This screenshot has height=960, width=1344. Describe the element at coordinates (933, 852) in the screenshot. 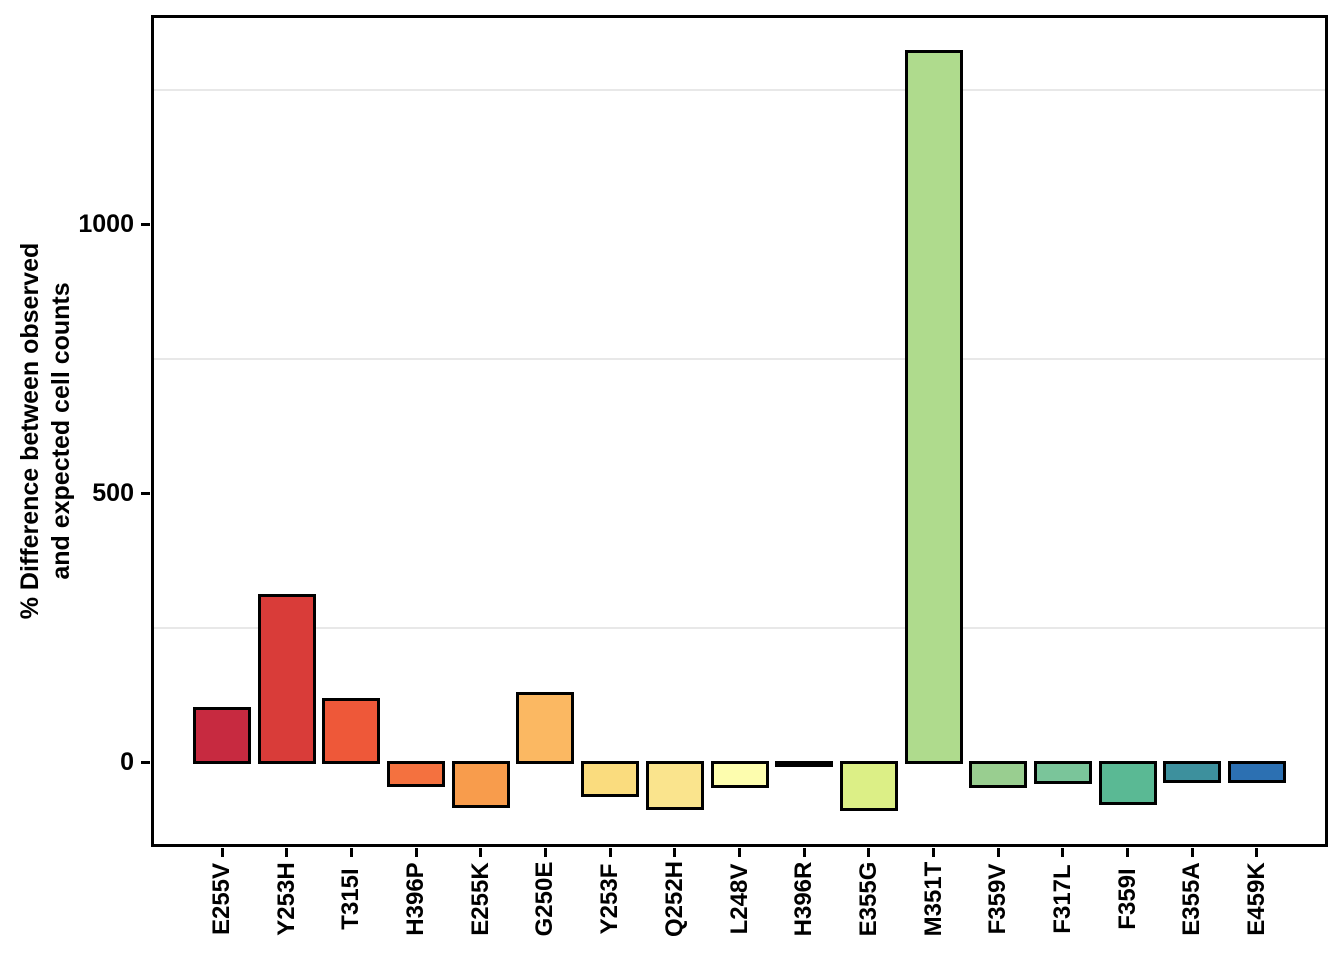

I see `x-axis-tick-M351T` at that location.